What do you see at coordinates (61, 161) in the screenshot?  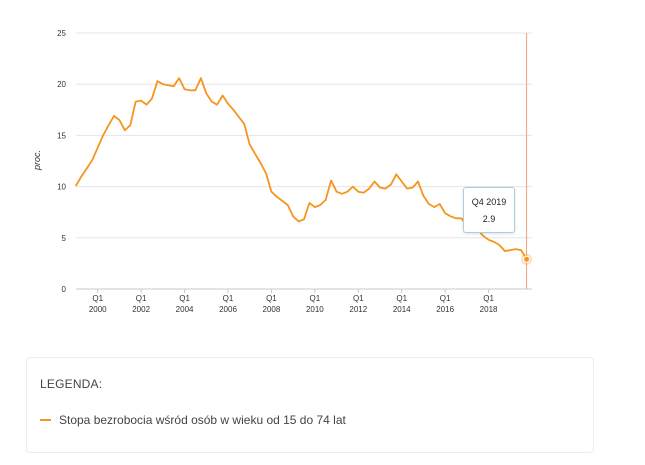 I see `y-axis-ticks: 0 5 10 15 20 25` at bounding box center [61, 161].